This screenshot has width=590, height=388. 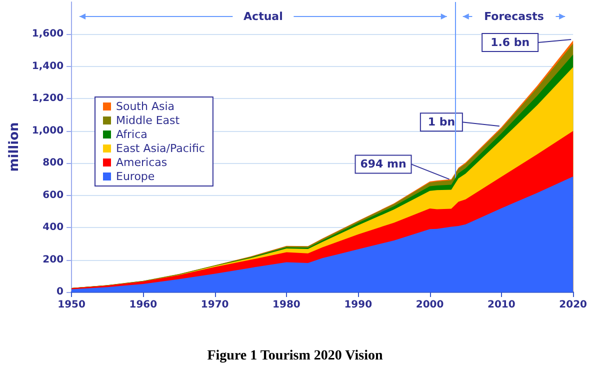 I want to click on y-tick-label: 1,000, so click(x=48, y=130).